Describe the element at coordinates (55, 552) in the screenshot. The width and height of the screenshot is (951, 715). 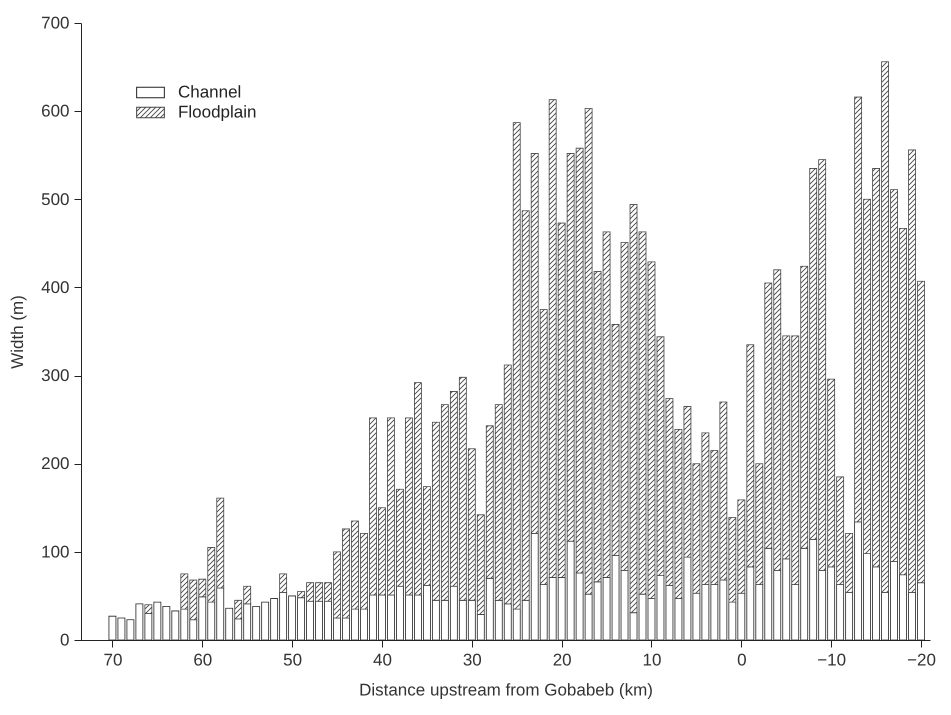
I see `y-tick-label: 100` at that location.